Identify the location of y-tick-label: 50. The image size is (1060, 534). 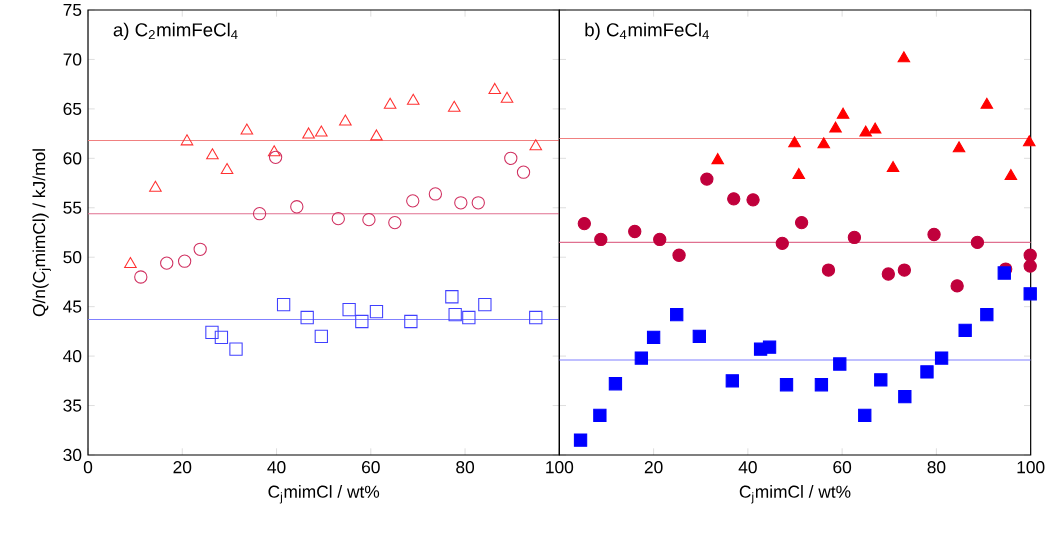
(72, 257).